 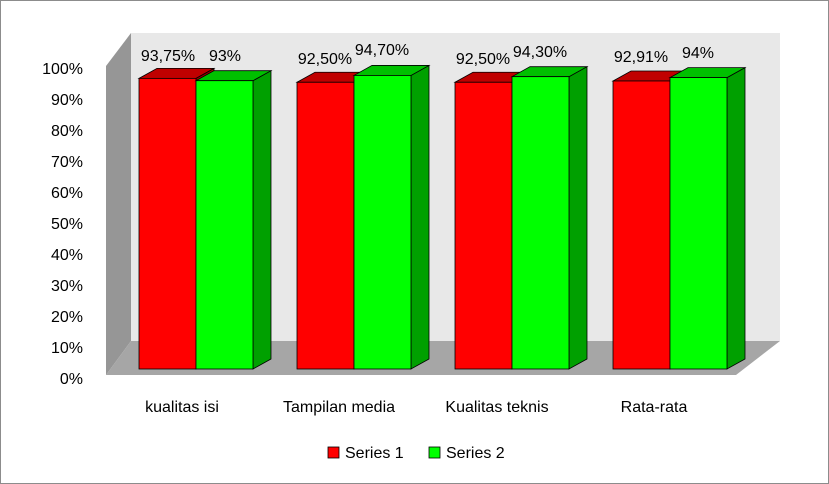 I want to click on y-tick-label: 60%, so click(x=67, y=193).